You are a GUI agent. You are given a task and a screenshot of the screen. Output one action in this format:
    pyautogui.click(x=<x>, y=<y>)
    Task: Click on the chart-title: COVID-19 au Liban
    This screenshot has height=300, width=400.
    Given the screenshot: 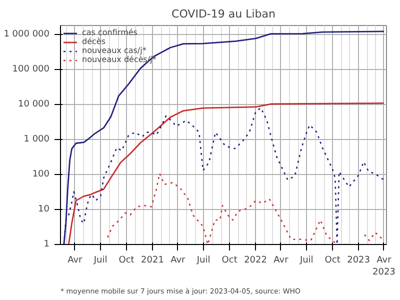 What is the action you would take?
    pyautogui.click(x=224, y=14)
    